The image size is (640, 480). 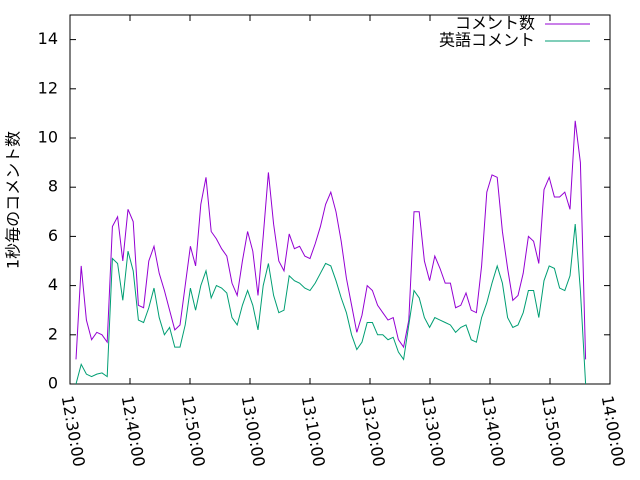 I want to click on y-axis-label: 1秒毎のコメント数, so click(x=13, y=200).